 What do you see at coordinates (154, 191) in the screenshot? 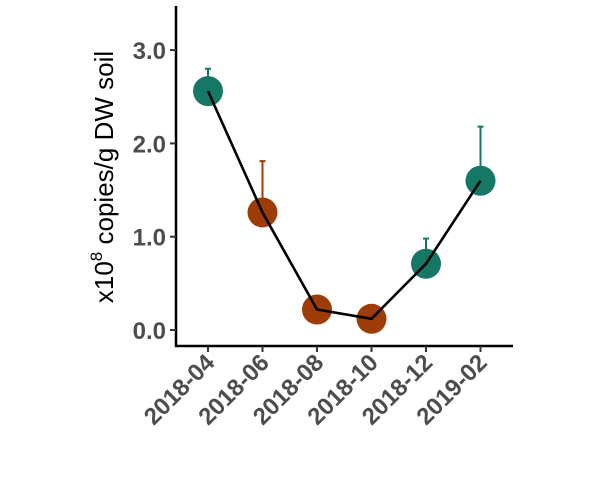
I see `y-ticks: 0.0 1.0 2.0 3.0` at bounding box center [154, 191].